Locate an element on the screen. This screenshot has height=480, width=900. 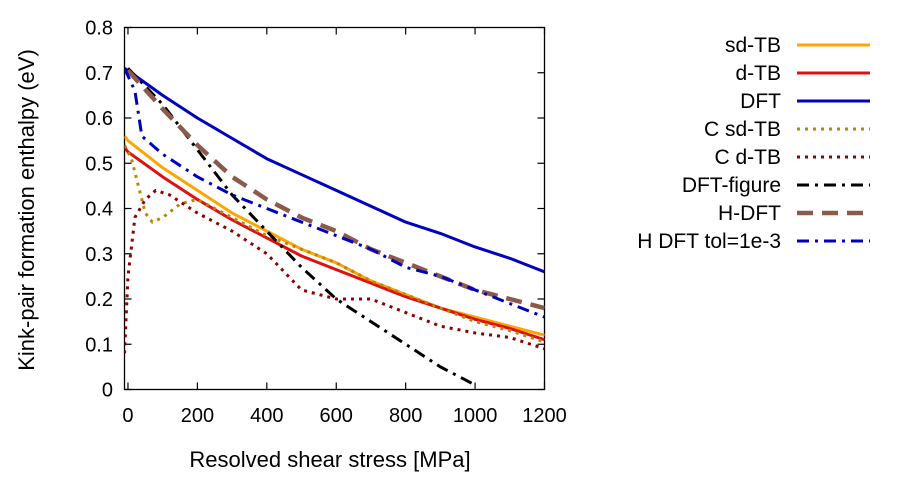
legend-label-dft-figure: DFT-figure is located at coordinates (731, 185).